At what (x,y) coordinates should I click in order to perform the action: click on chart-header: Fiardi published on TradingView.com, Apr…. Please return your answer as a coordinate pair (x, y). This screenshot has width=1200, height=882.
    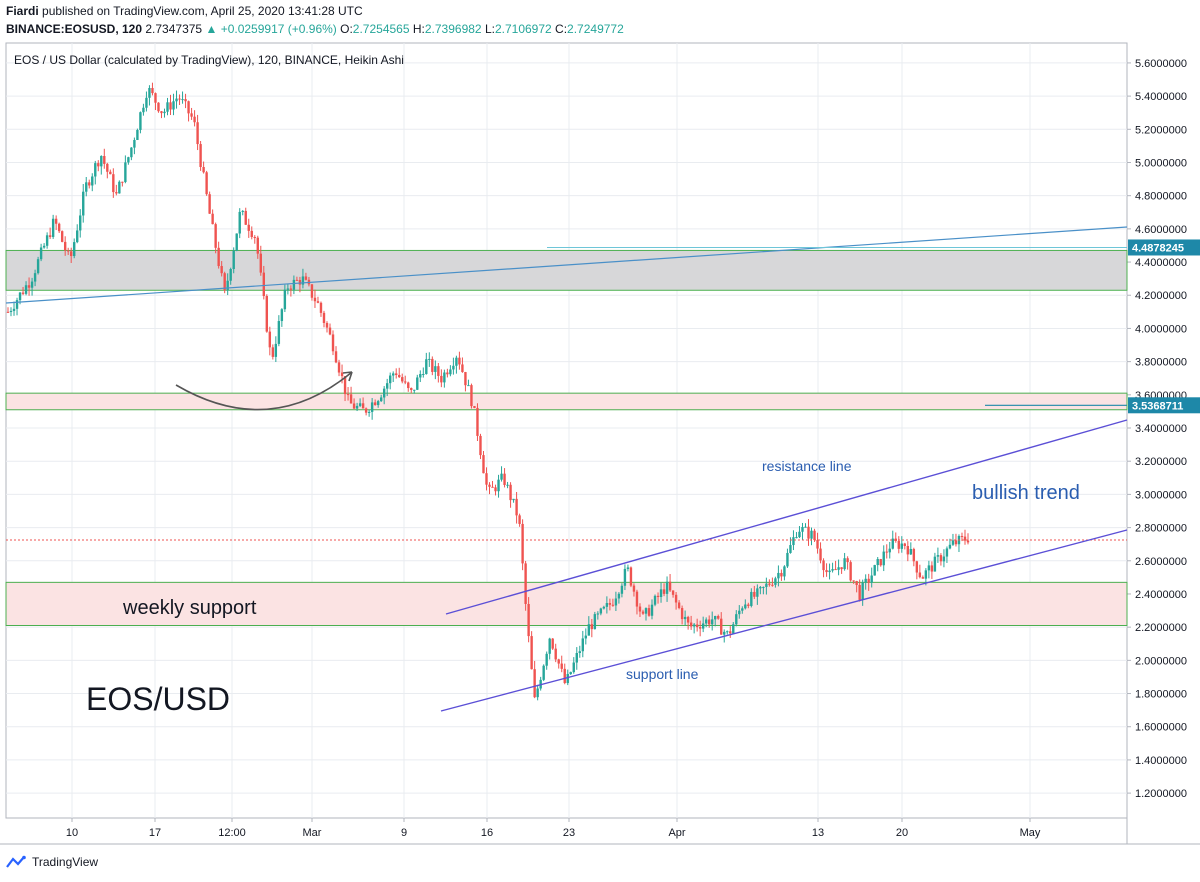
    Looking at the image, I should click on (600, 21).